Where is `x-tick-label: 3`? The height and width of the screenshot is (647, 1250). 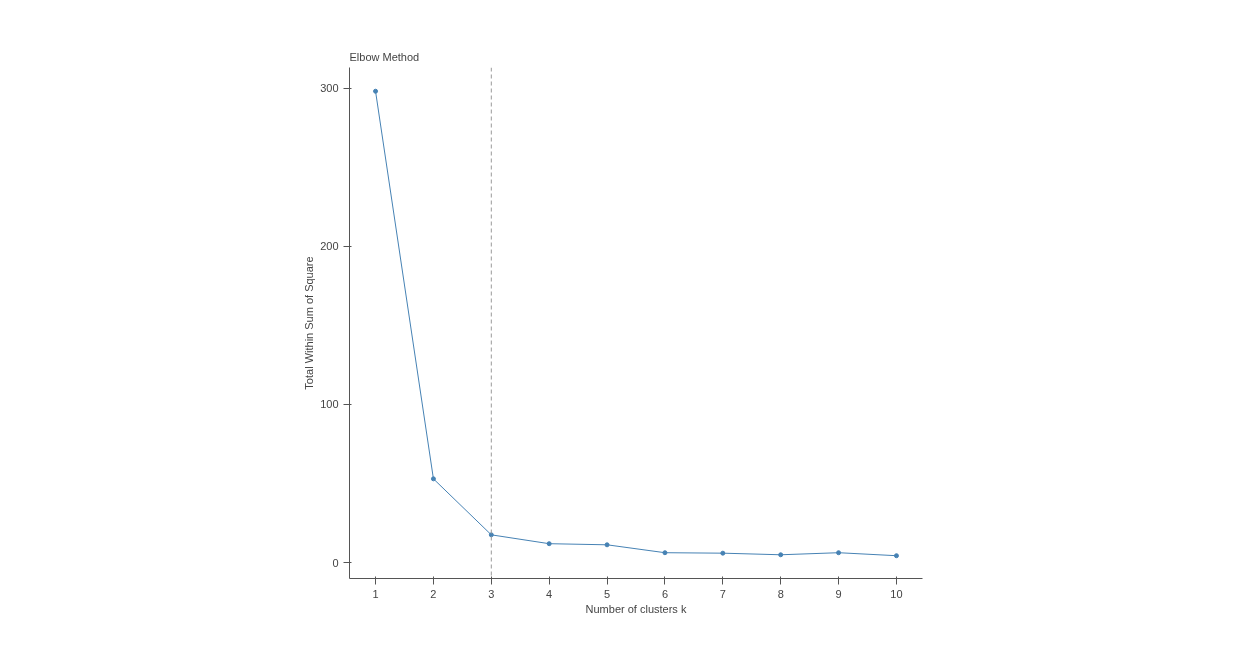
x-tick-label: 3 is located at coordinates (491, 593).